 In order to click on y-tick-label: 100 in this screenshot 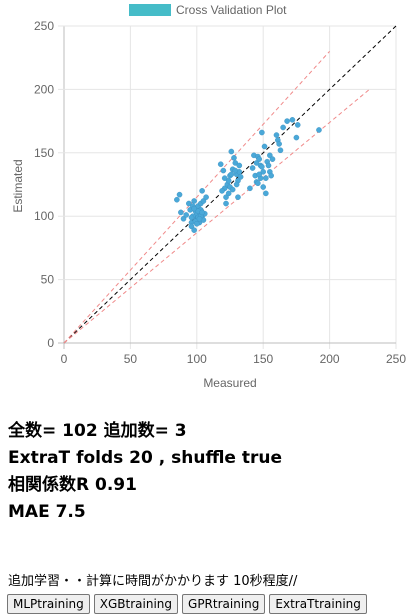, I will do `click(44, 216)`.